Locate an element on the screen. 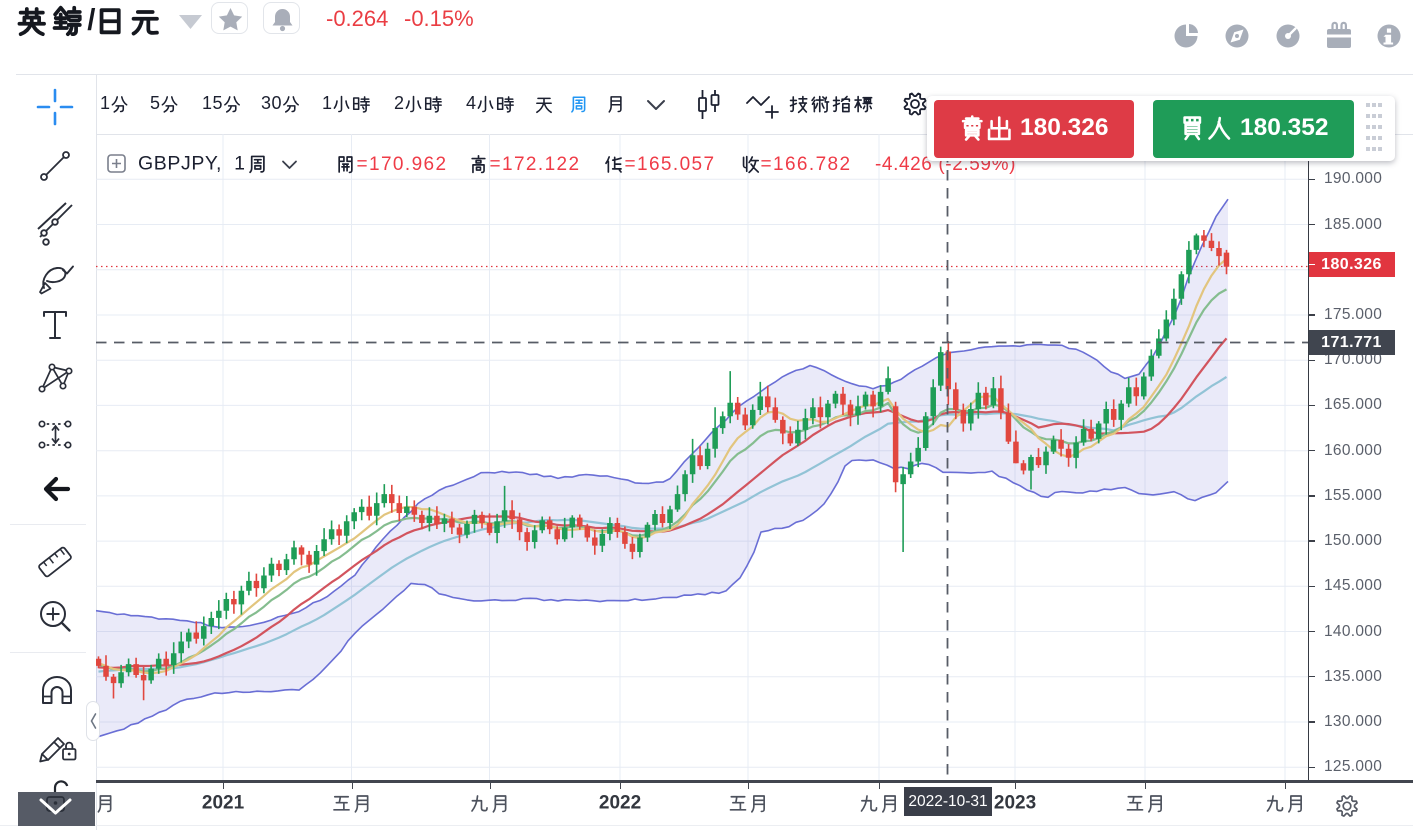  svg-text: 180.326 is located at coordinates (1064, 127).